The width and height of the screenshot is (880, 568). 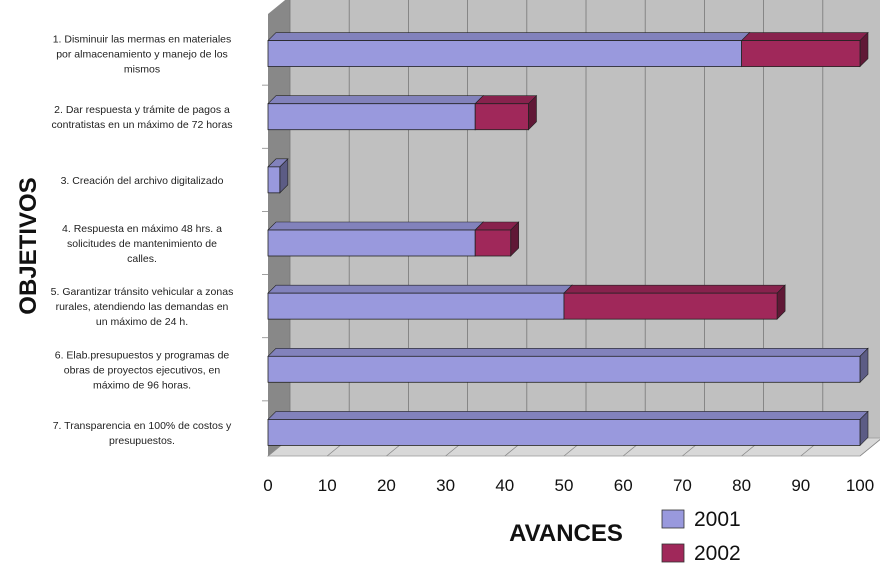 I want to click on x-tick-label: 100, so click(x=860, y=485).